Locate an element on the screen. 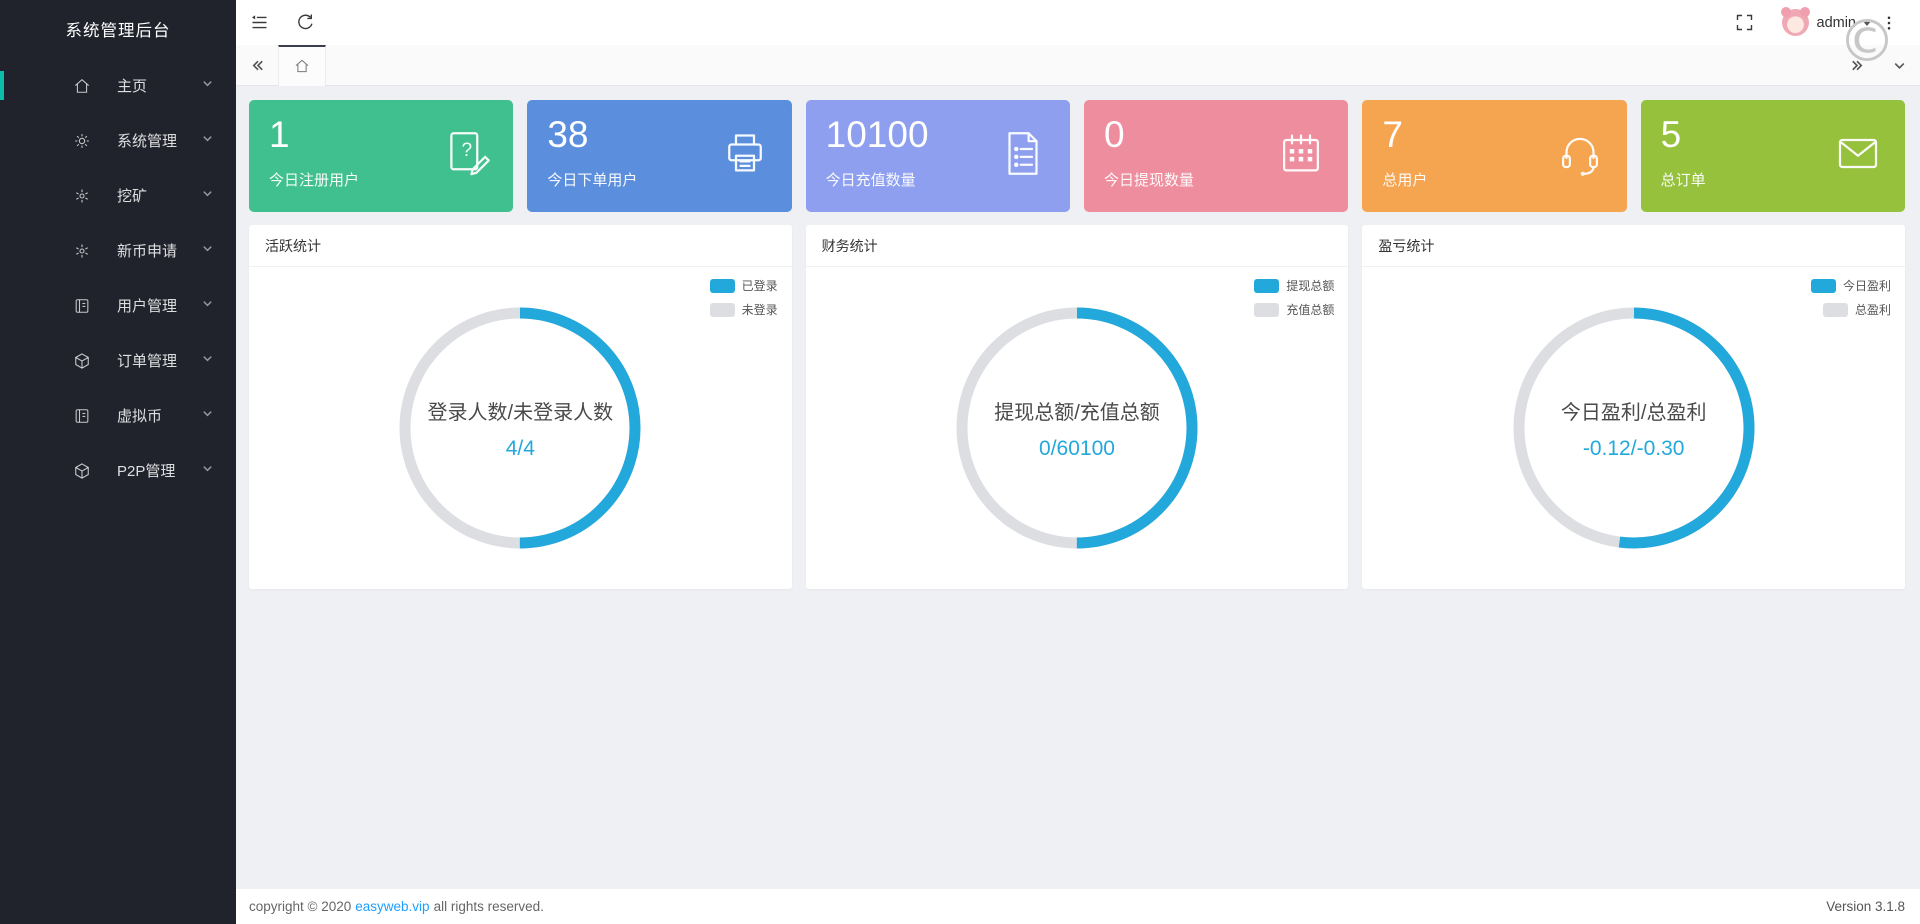 This screenshot has width=1920, height=924. donut-chart-active: 已登录 未登录 登录人数/未登录人数 4/4 is located at coordinates (520, 428).